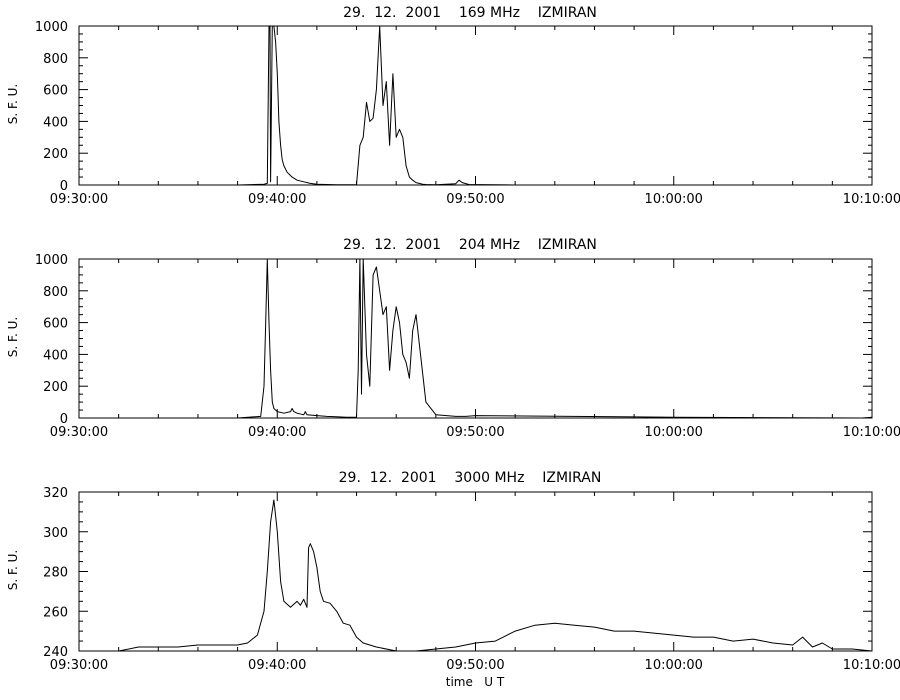  What do you see at coordinates (55, 533) in the screenshot?
I see `y-tick-label: 300` at bounding box center [55, 533].